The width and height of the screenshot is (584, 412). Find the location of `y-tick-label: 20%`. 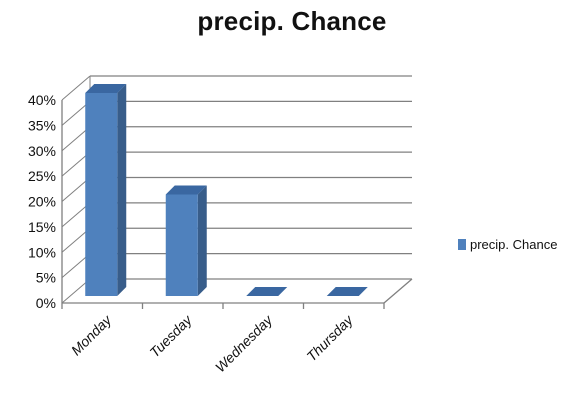

y-tick-label: 20% is located at coordinates (42, 202).